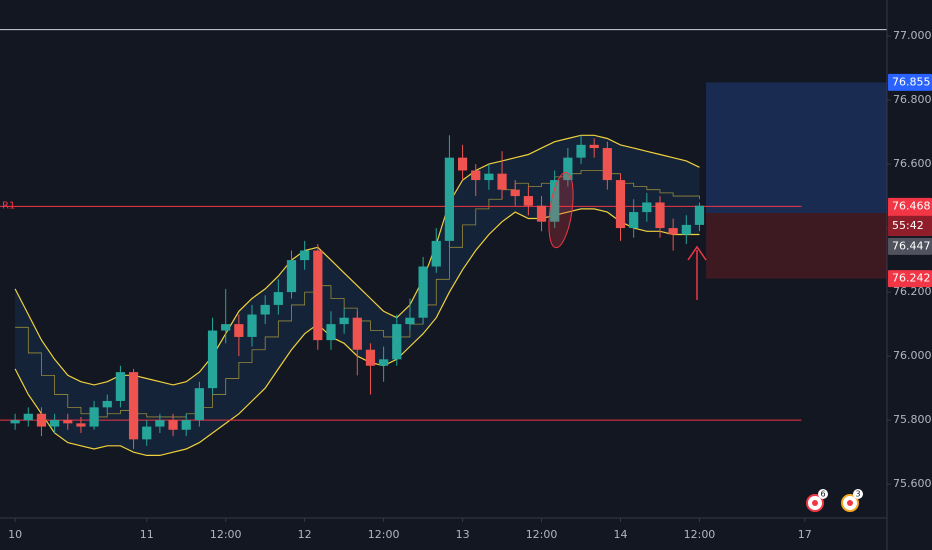 The image size is (932, 550). I want to click on y-tick-label: 75.600, so click(912, 483).